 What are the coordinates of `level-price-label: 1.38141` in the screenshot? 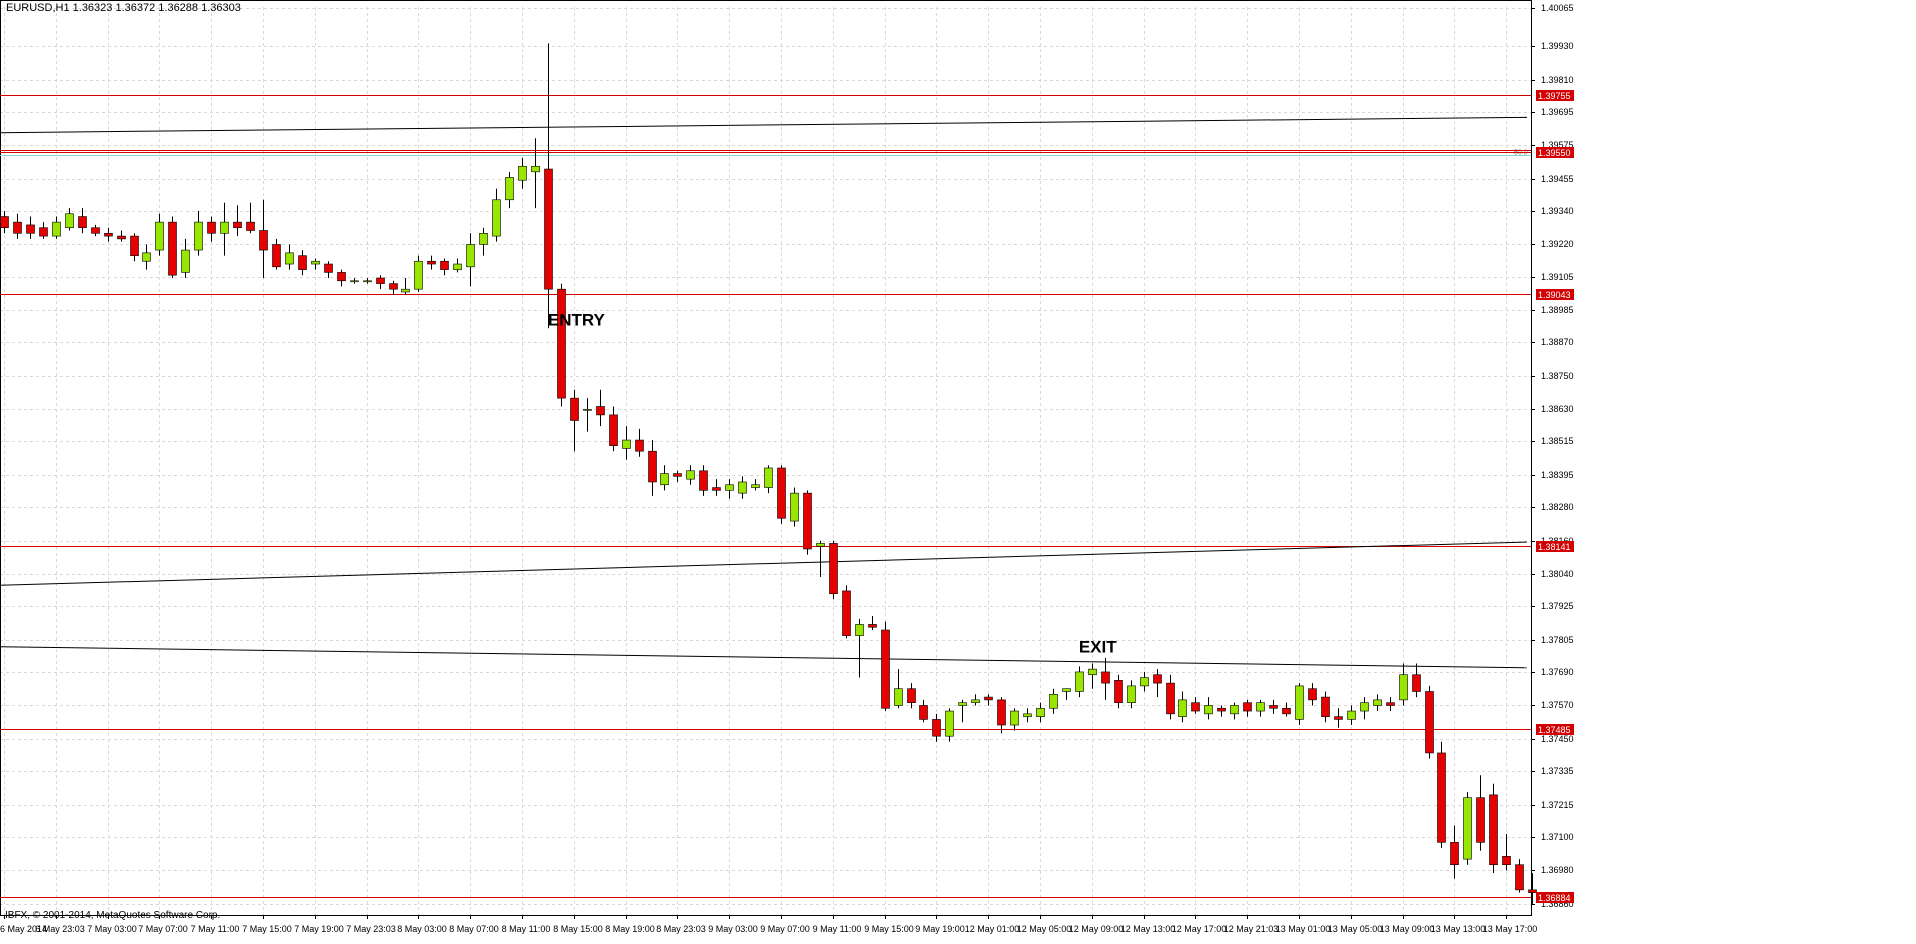 It's located at (1554, 547).